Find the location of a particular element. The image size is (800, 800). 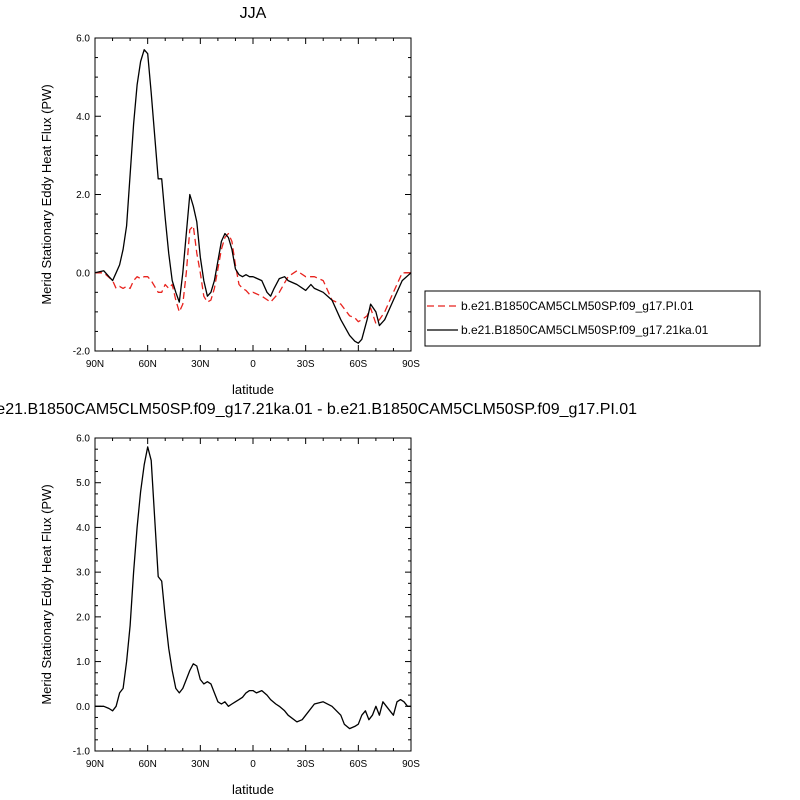

y-tick-label: -2.0 is located at coordinates (82, 352).